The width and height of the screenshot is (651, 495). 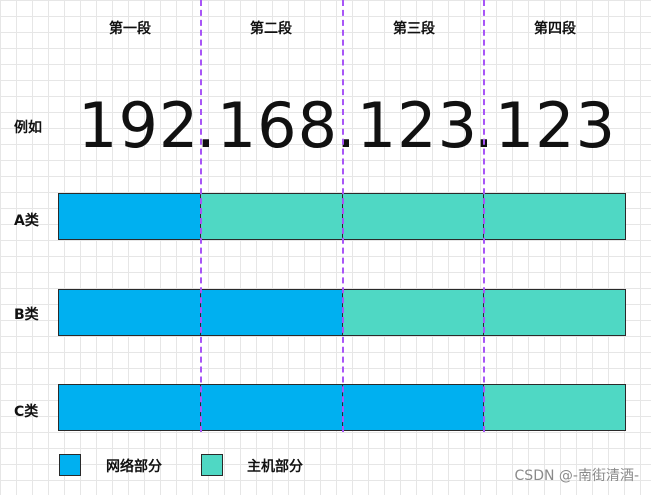 I want to click on octet-3: .123, so click(x=407, y=125).